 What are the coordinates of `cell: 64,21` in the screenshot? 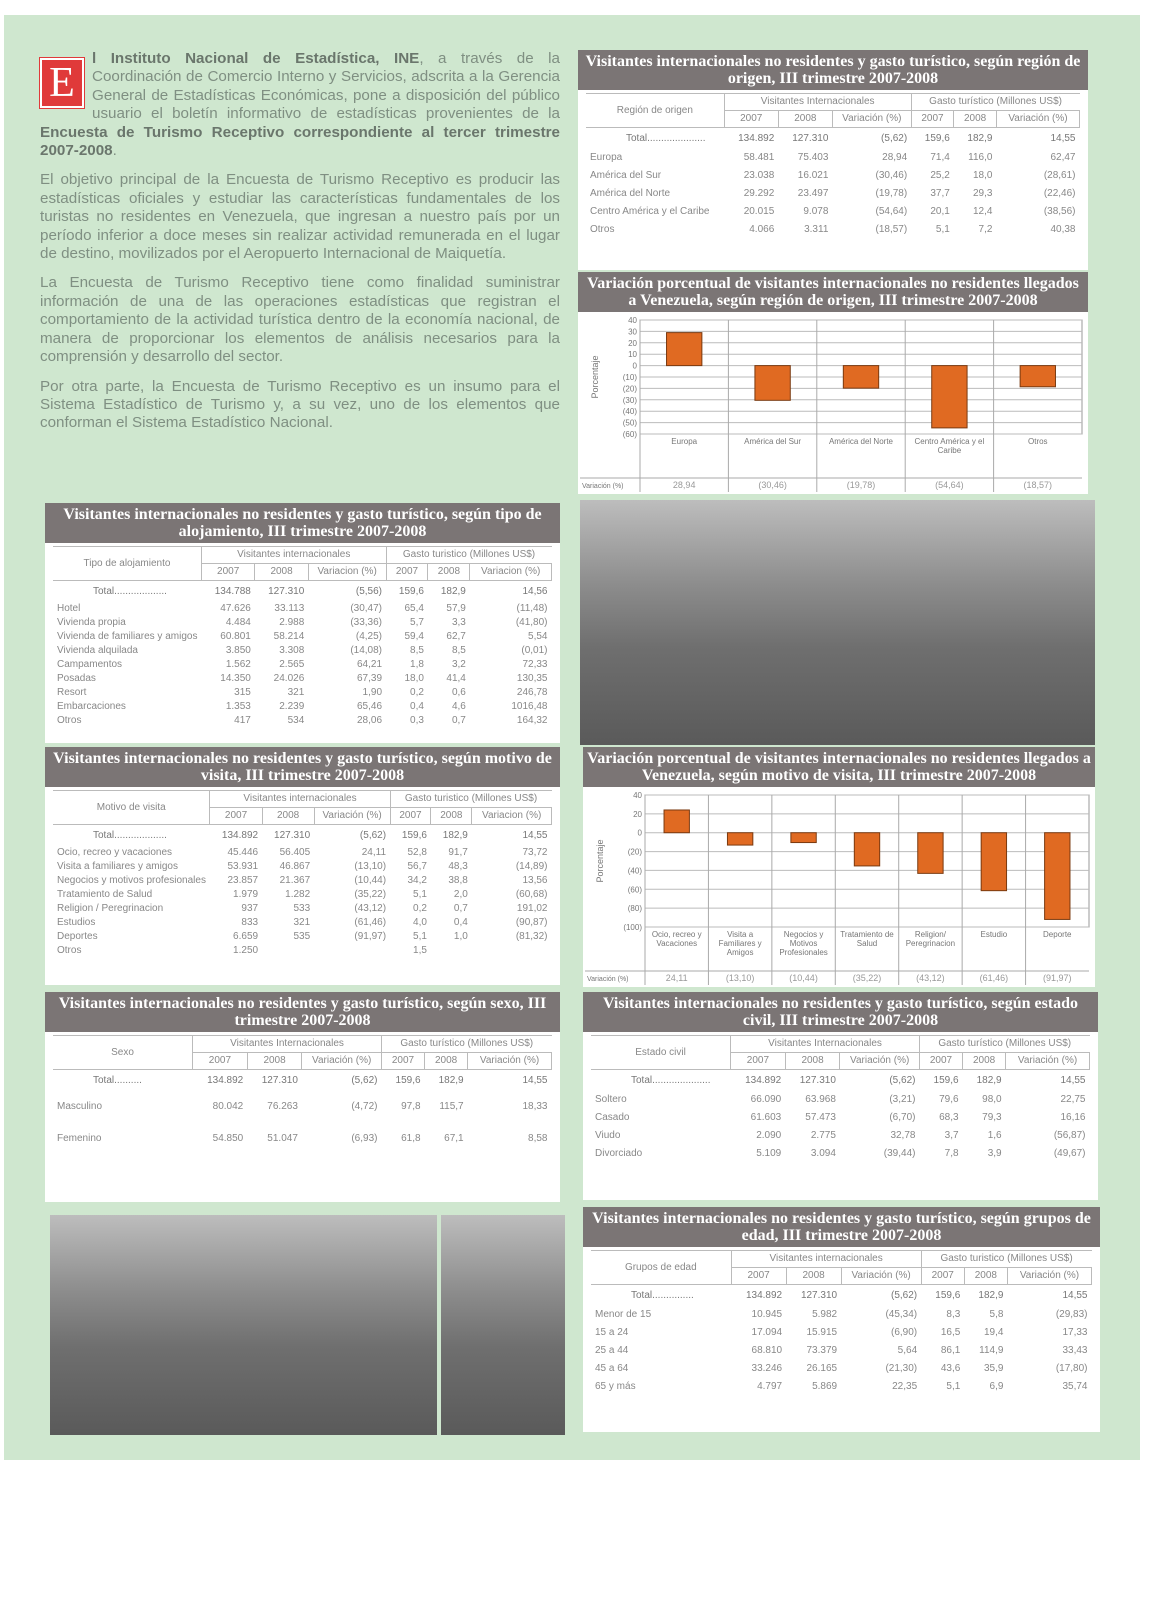 It's located at (369, 664).